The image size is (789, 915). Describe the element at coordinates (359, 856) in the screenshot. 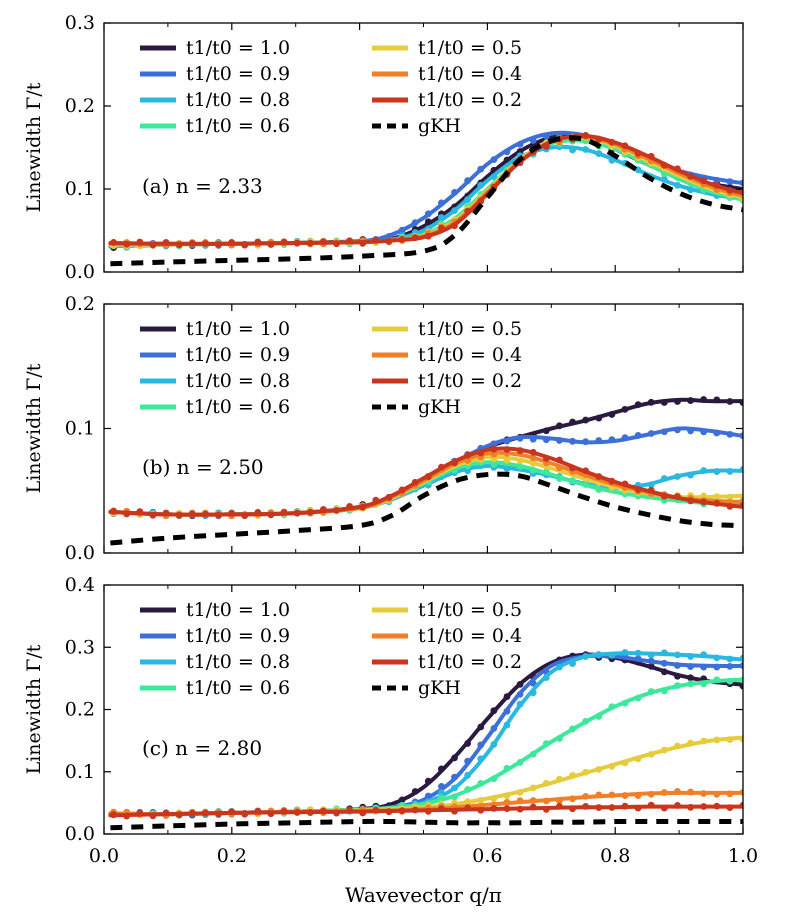

I see `x-tick-label: 0.4` at that location.